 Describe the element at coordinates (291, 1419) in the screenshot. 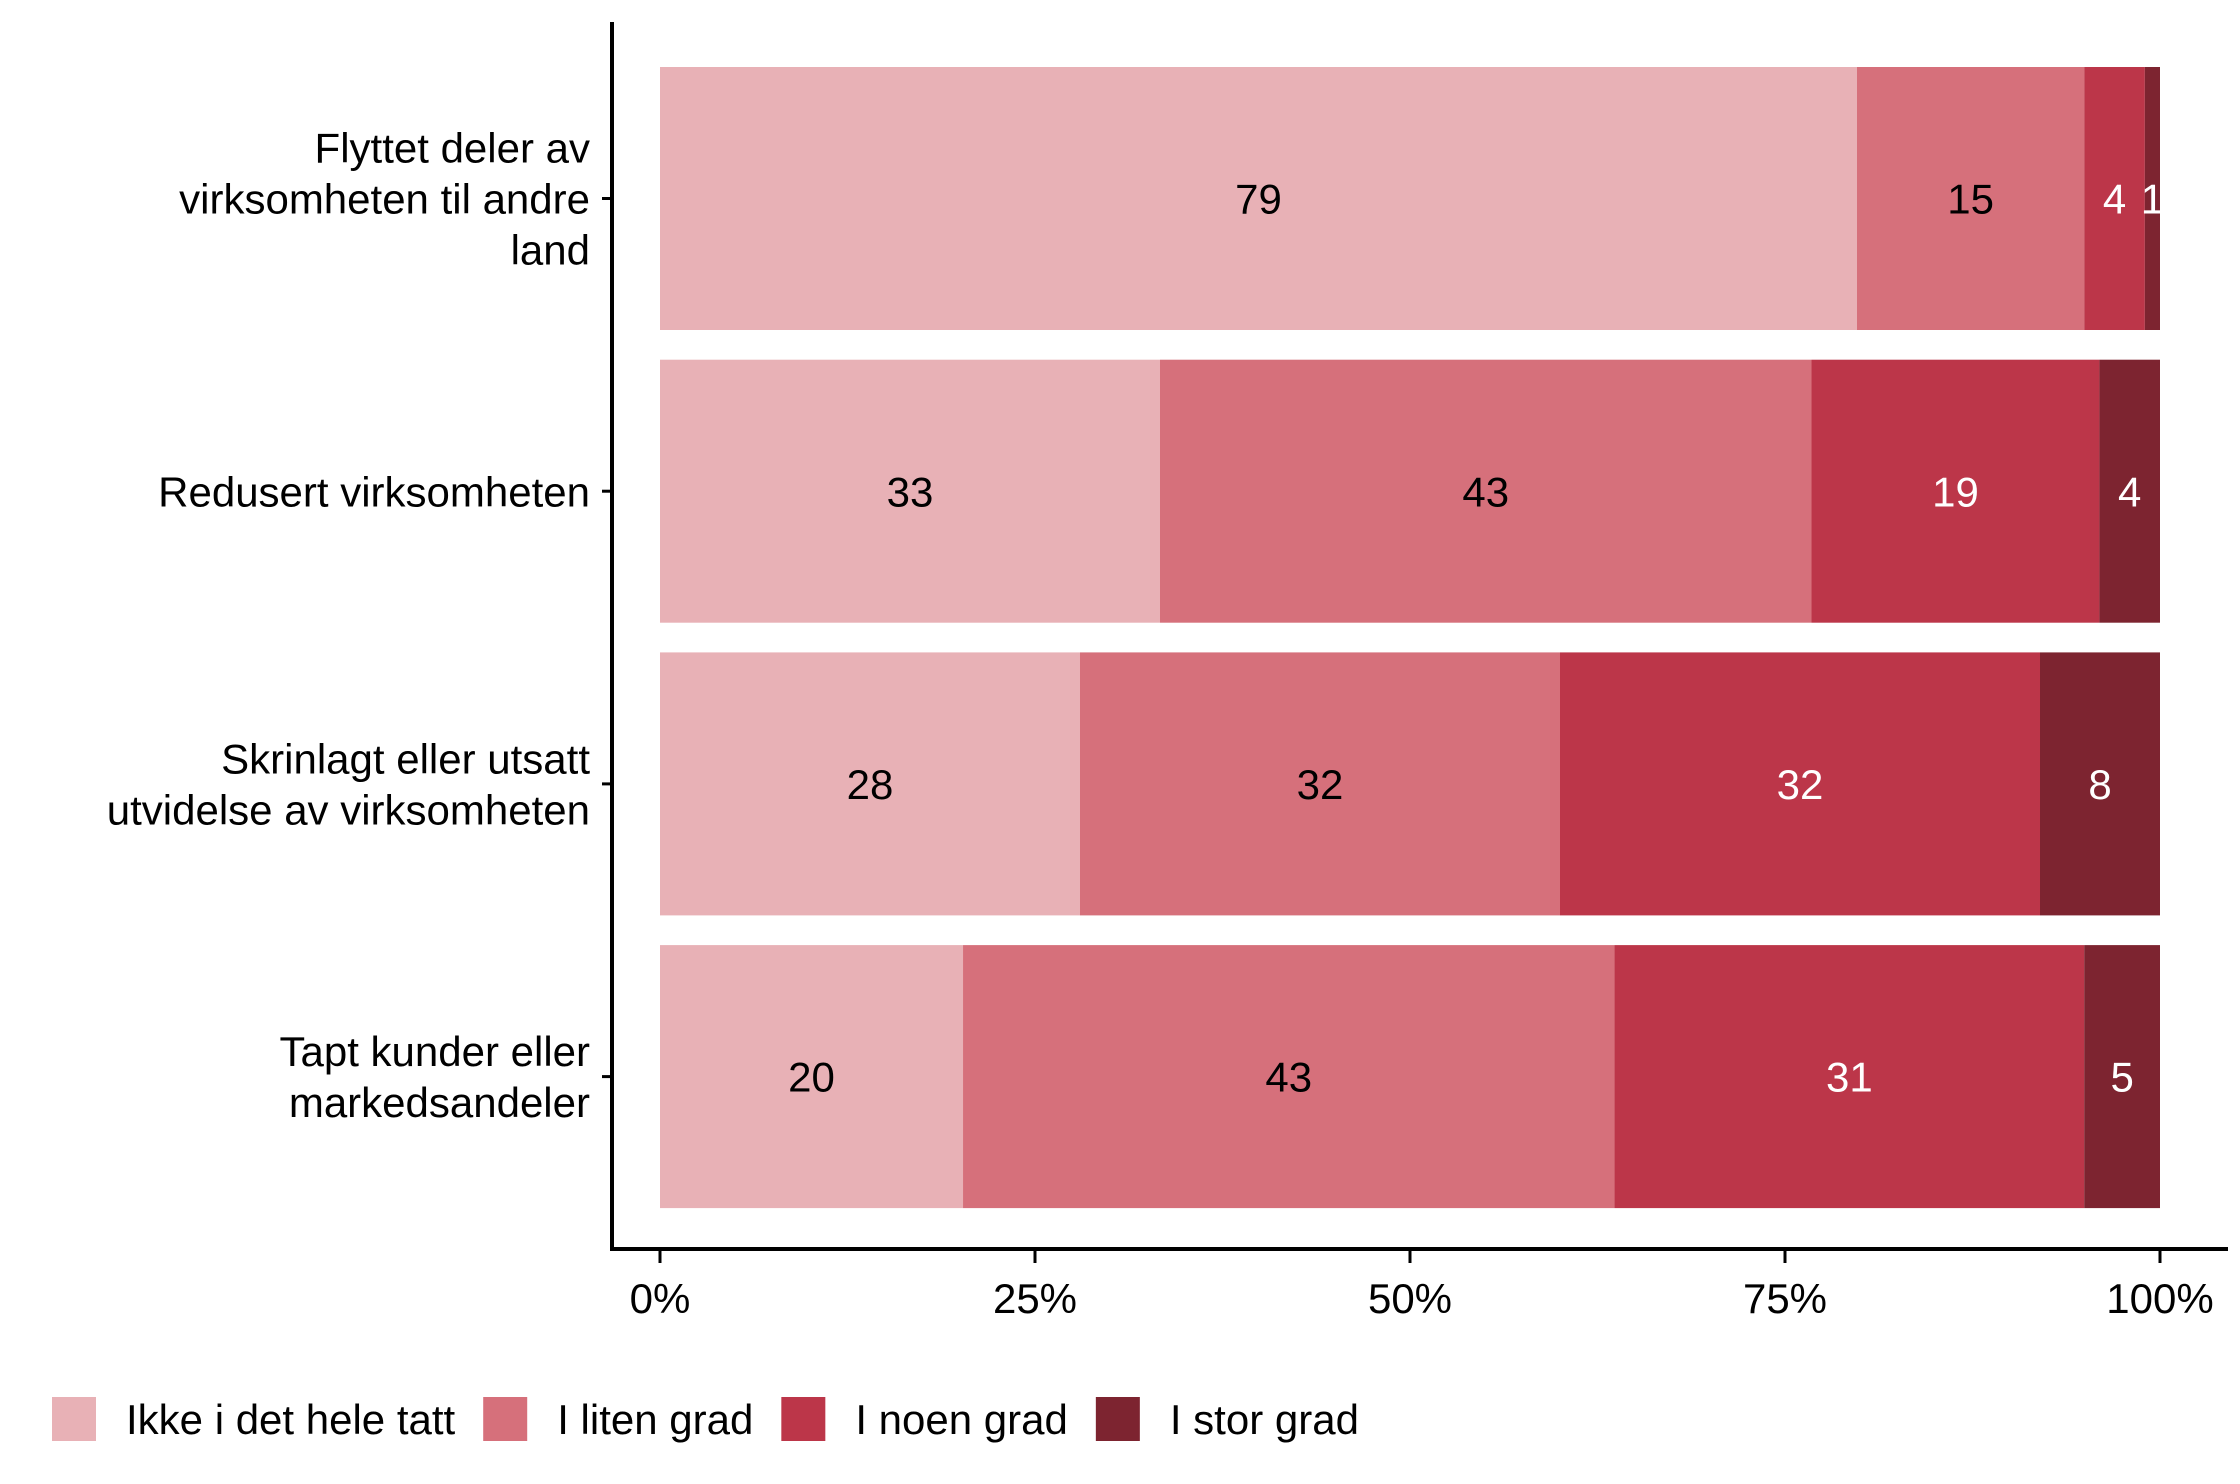

I see `legend-label: Ikke i det hele tatt` at that location.